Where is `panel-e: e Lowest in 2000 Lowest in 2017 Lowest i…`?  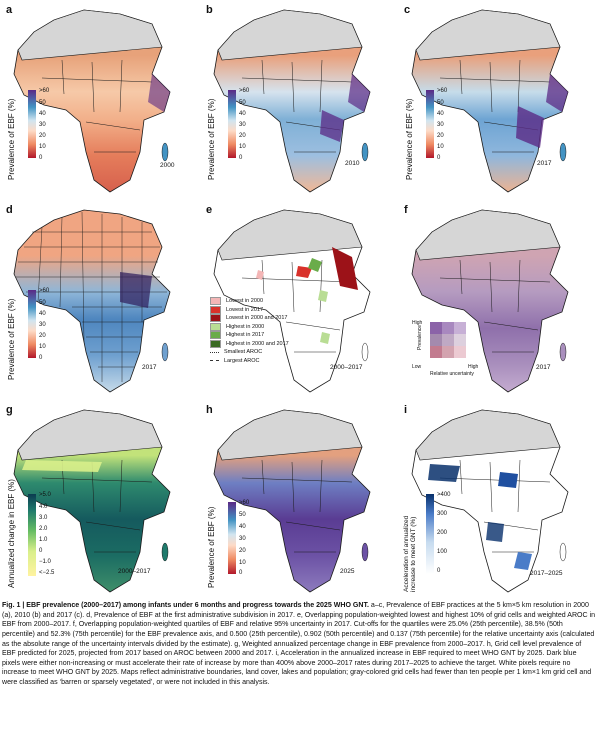
panel-e: e Lowest in 2000 Lowest in 2017 Lowest i… is located at coordinates (296, 298).